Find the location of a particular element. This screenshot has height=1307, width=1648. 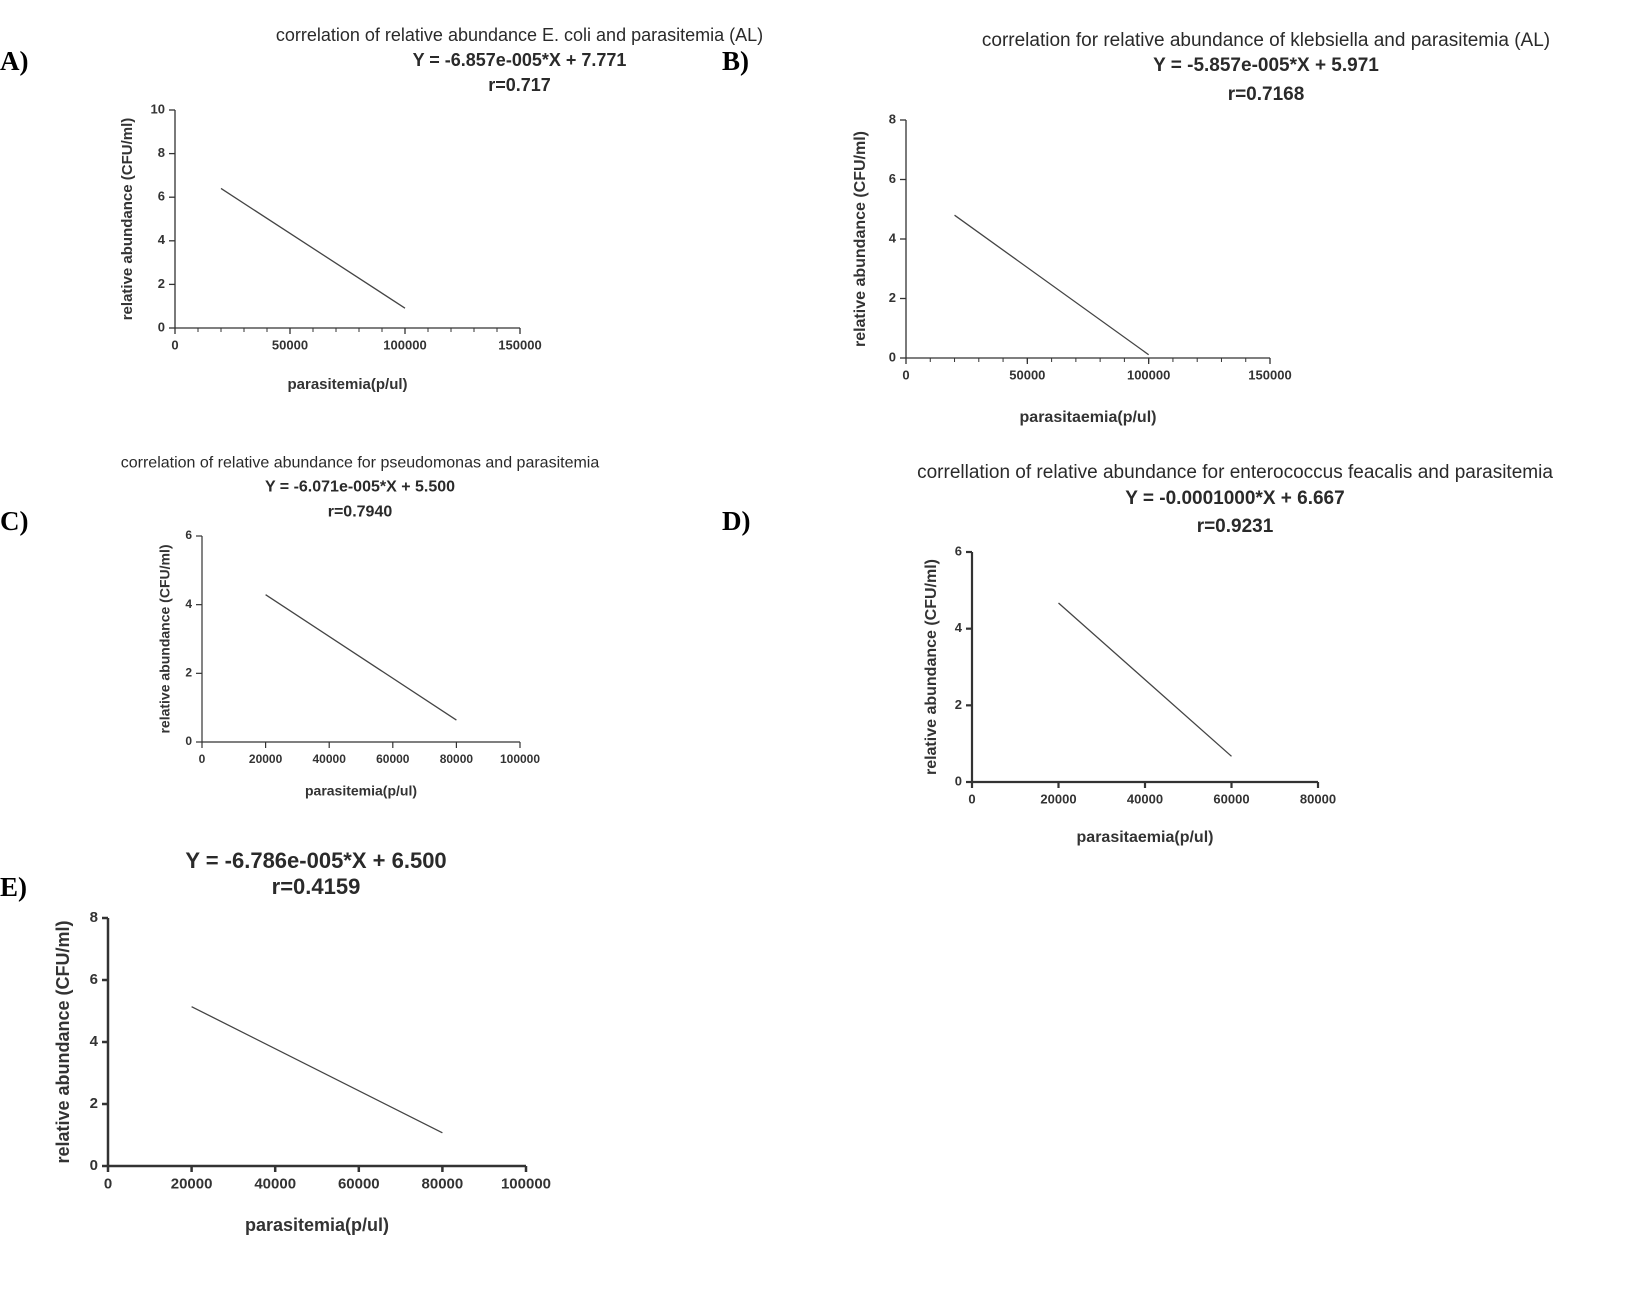

chart-r-value: r=0.9231 is located at coordinates (1235, 526).